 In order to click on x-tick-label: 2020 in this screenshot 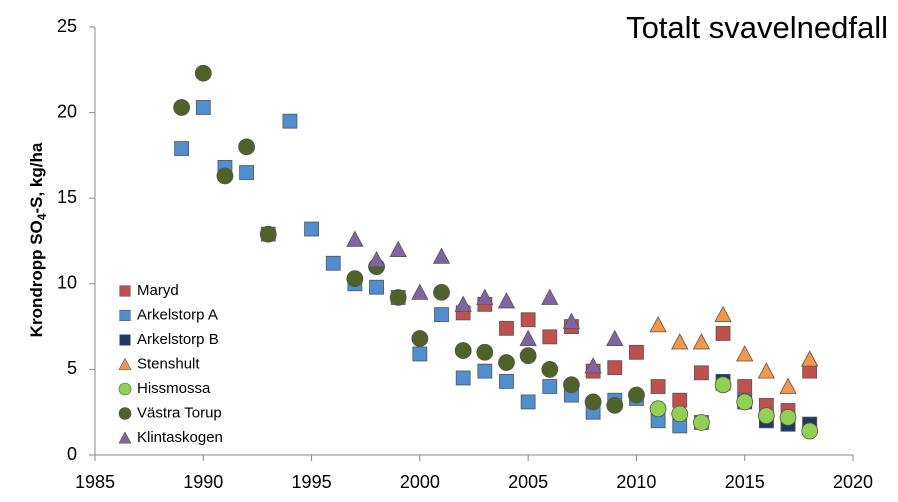, I will do `click(853, 482)`.